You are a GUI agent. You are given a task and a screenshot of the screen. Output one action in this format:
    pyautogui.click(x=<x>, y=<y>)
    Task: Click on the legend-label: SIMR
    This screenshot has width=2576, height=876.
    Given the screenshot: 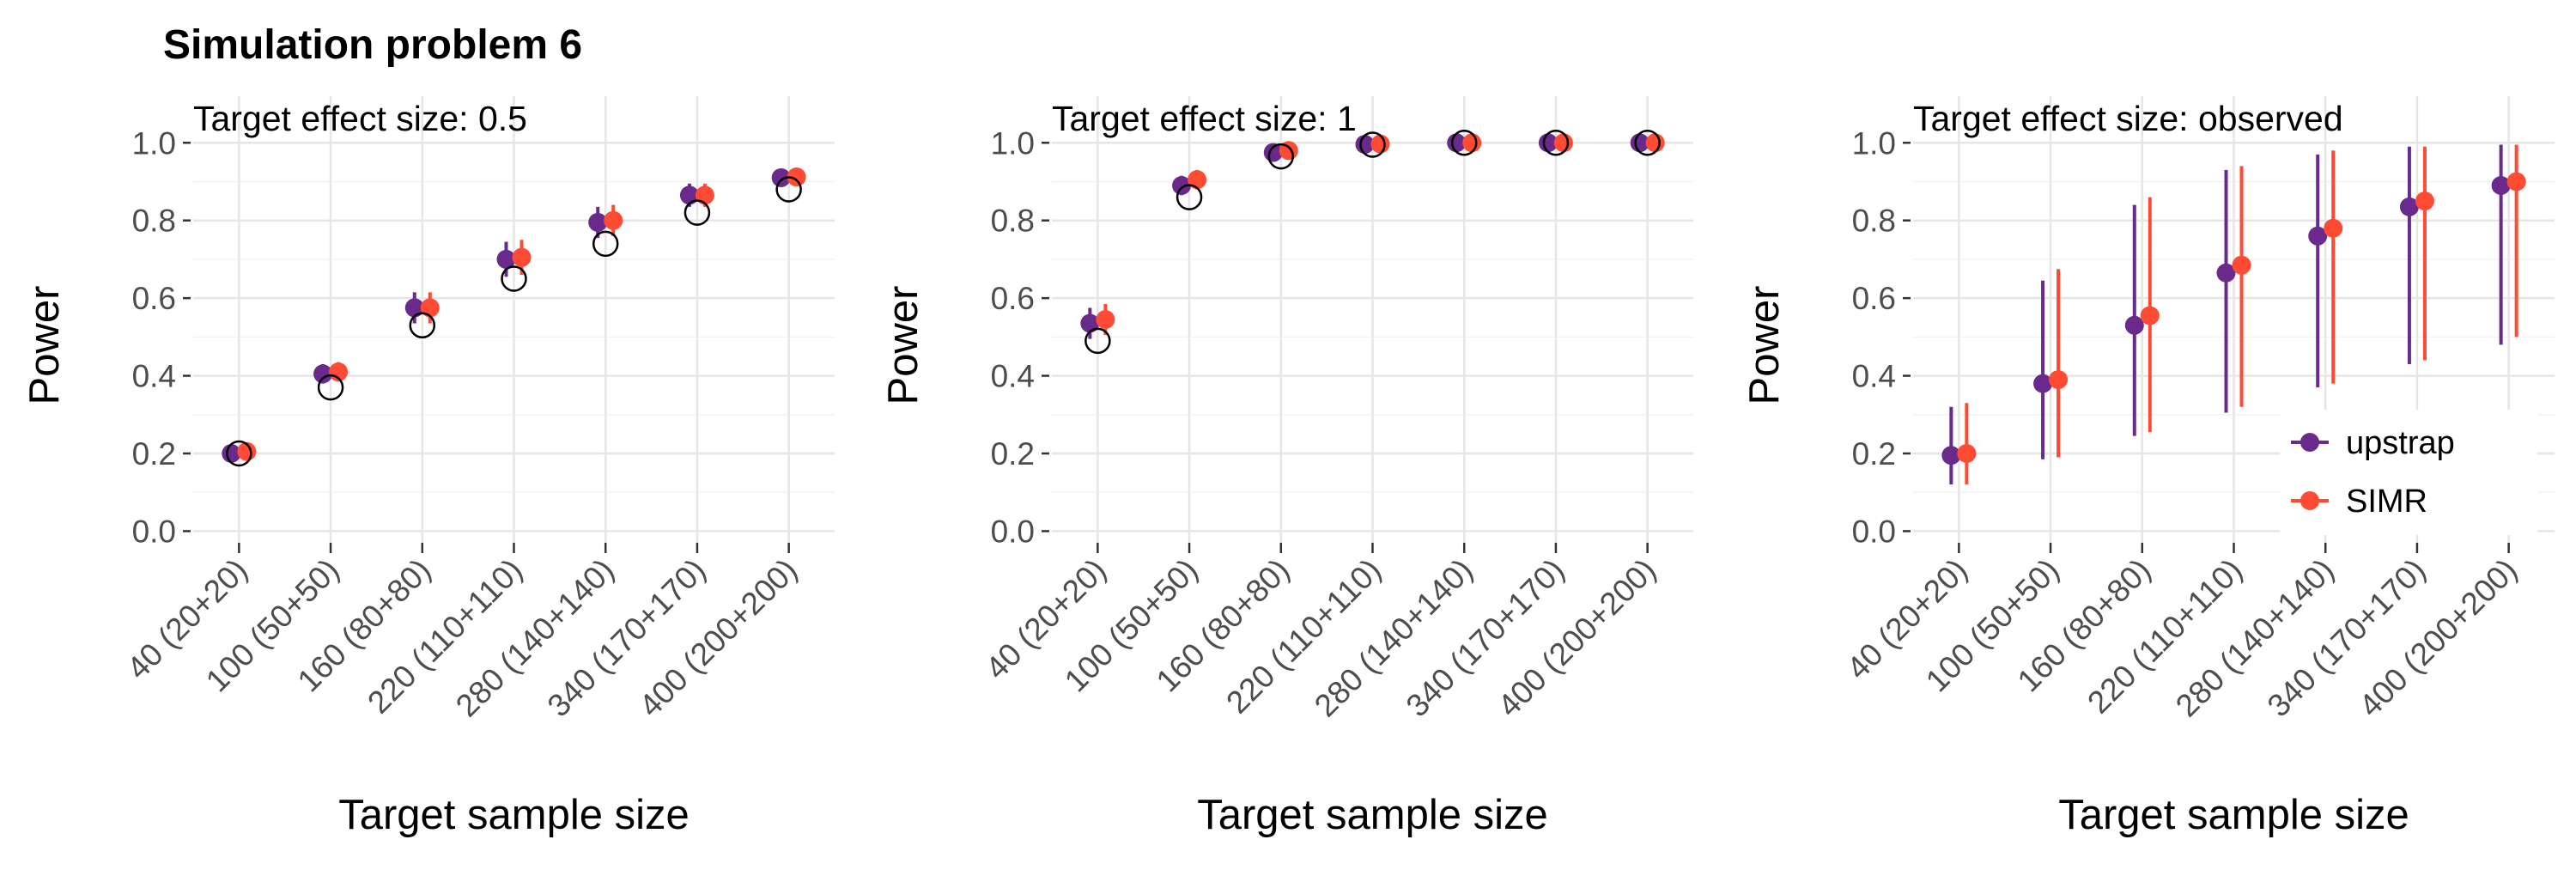 What is the action you would take?
    pyautogui.click(x=2386, y=502)
    